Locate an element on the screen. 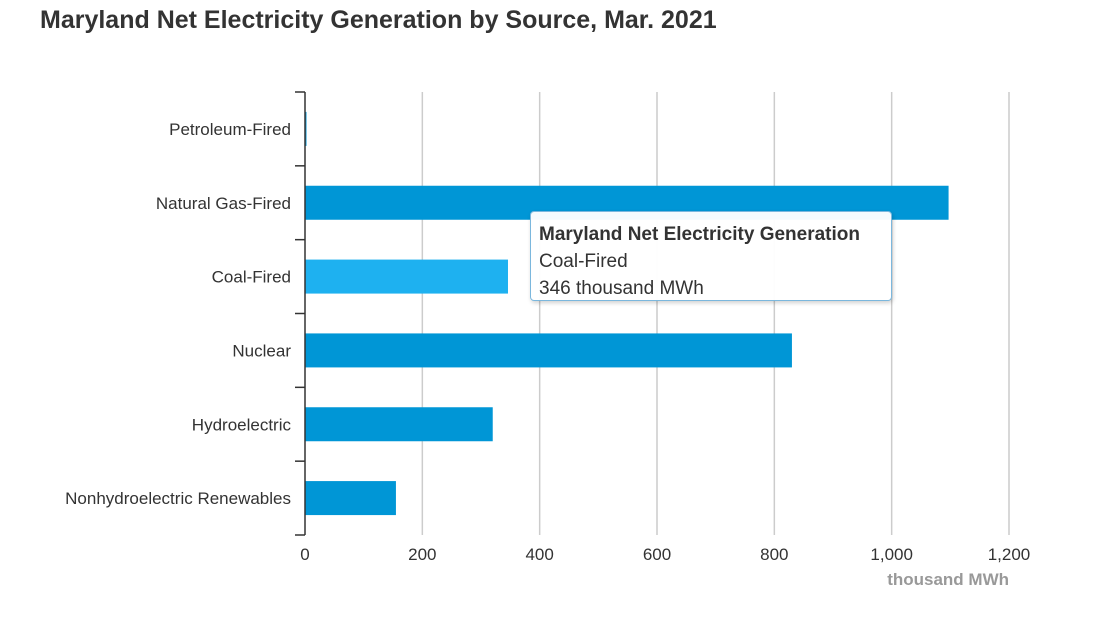 The height and width of the screenshot is (618, 1100). category-label: Nonhydroelectric Renewables is located at coordinates (178, 498).